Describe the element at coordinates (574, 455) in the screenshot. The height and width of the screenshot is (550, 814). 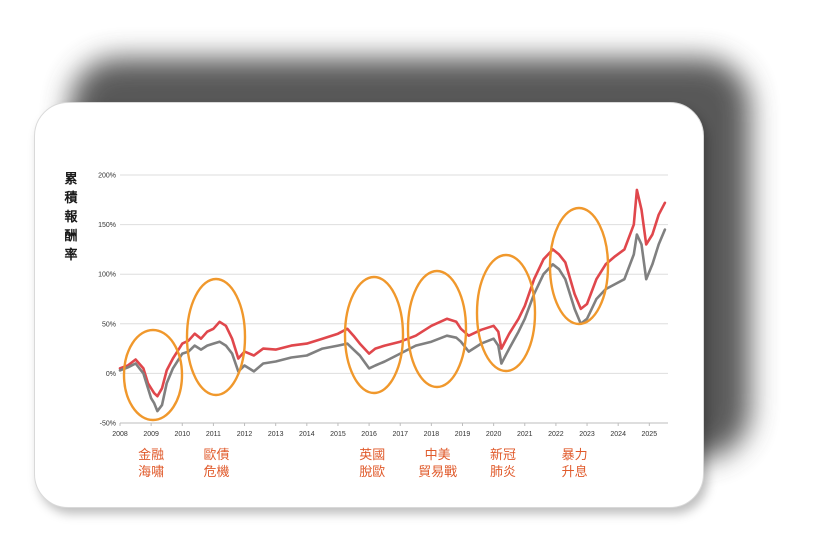
I see `event-label-line1: 暴力` at that location.